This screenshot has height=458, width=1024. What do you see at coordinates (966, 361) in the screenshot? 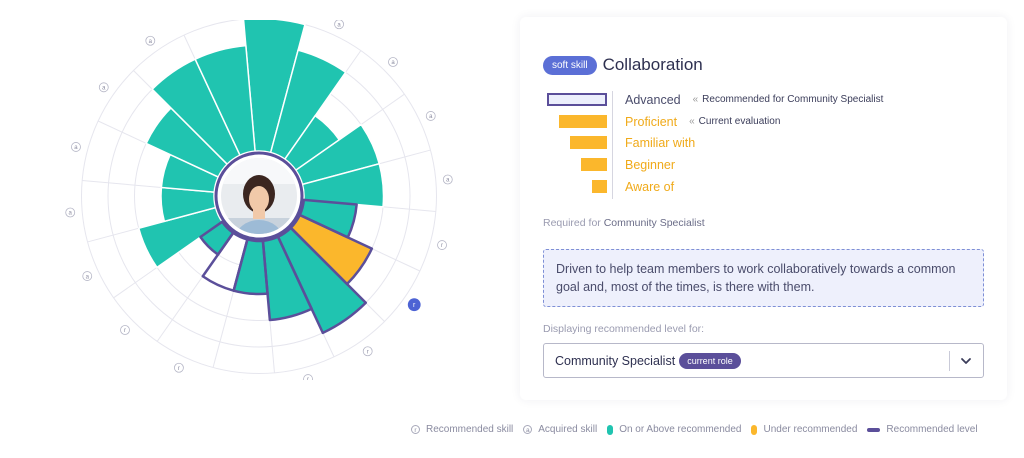
I see `chevron-down-icon` at bounding box center [966, 361].